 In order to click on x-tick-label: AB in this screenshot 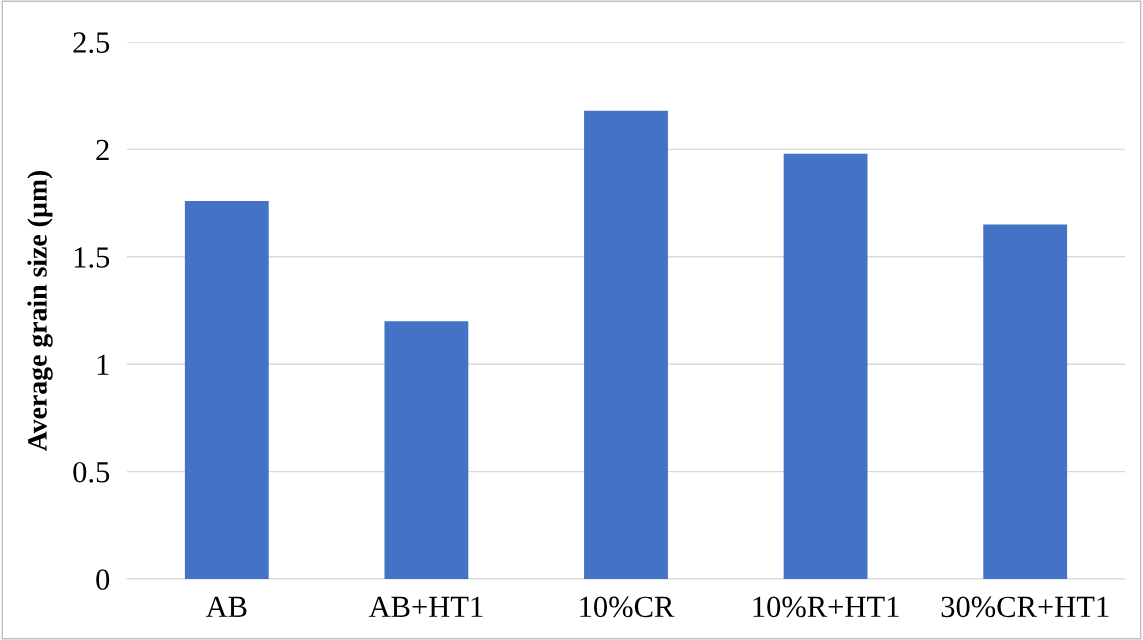, I will do `click(226, 606)`.